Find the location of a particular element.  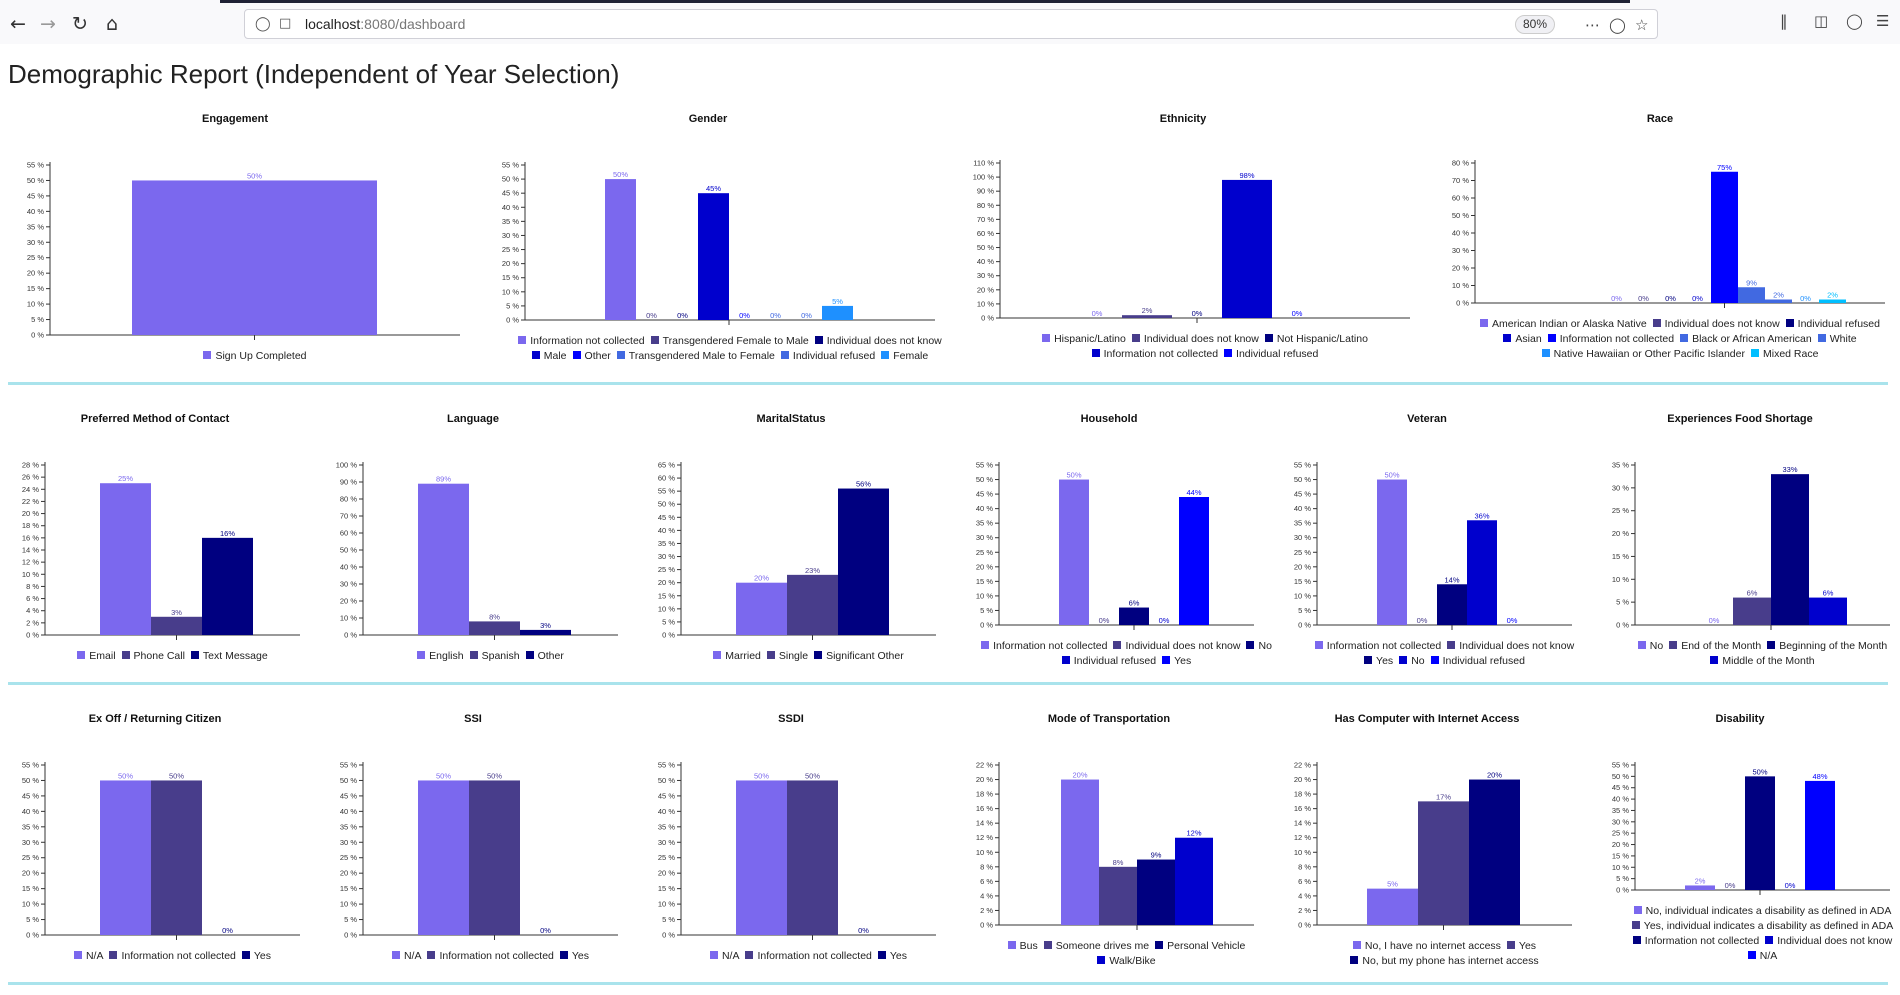

legend-item: Mixed Race is located at coordinates (1784, 354).